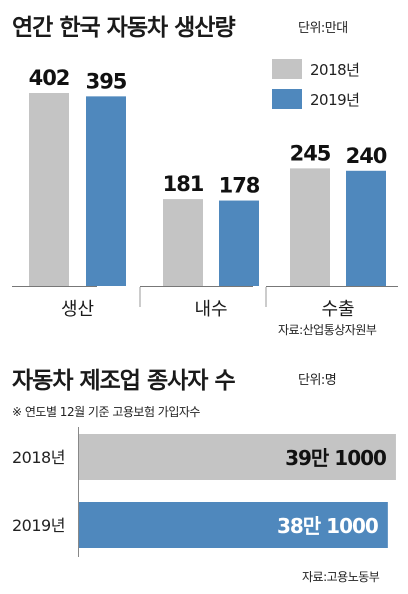  I want to click on legend-swatch-2019년, so click(287, 99).